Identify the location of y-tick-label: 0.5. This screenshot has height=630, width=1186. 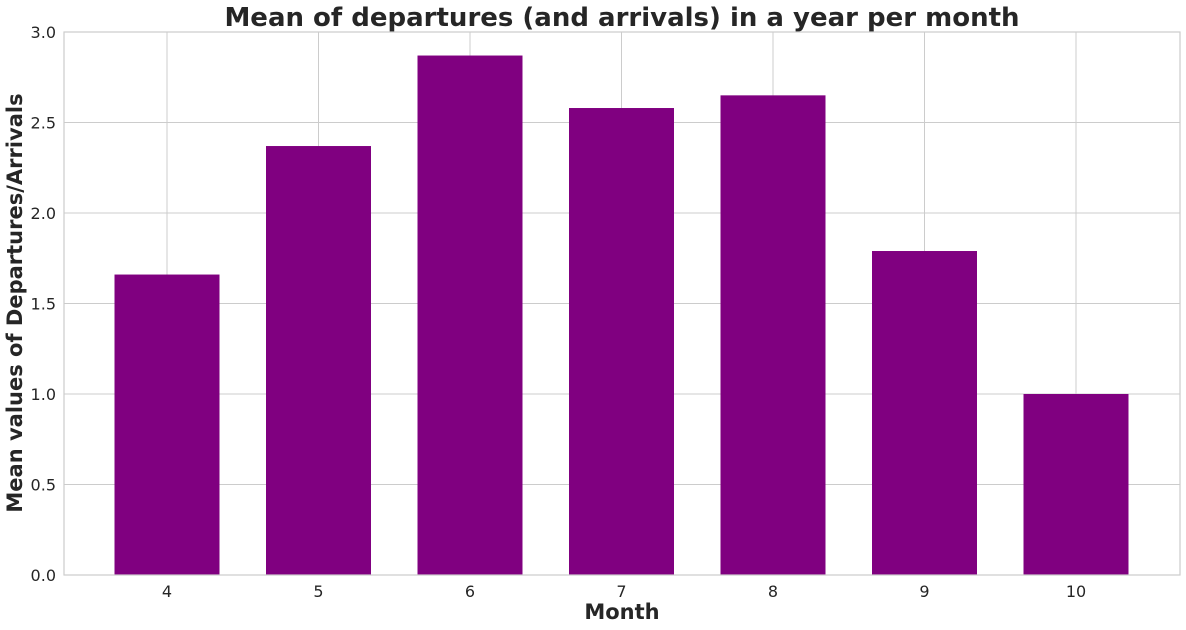
(43, 485).